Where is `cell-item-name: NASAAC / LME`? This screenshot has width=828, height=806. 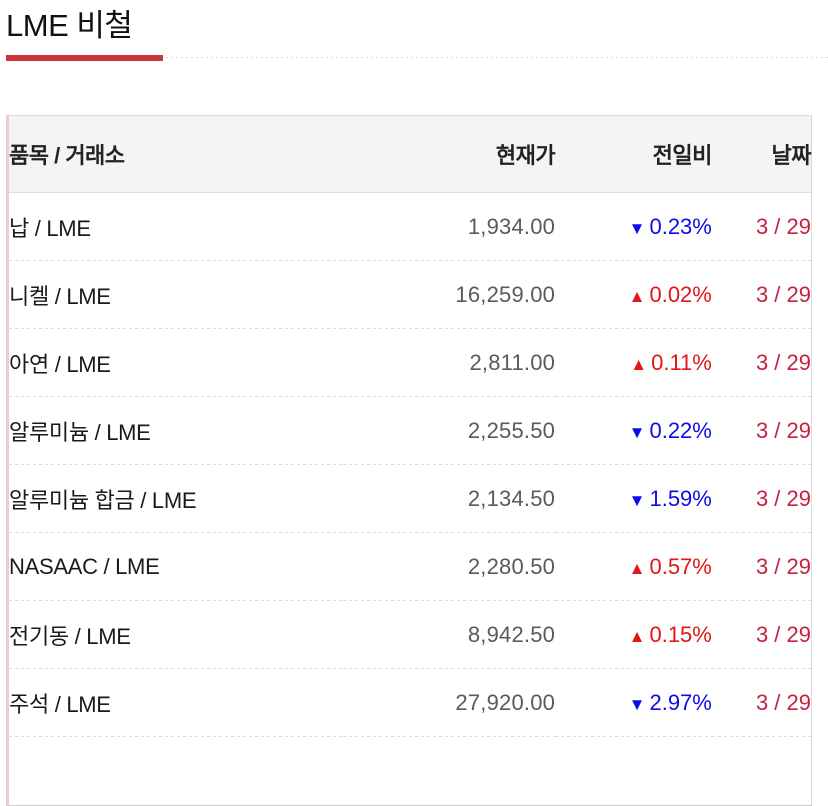 cell-item-name: NASAAC / LME is located at coordinates (176, 567).